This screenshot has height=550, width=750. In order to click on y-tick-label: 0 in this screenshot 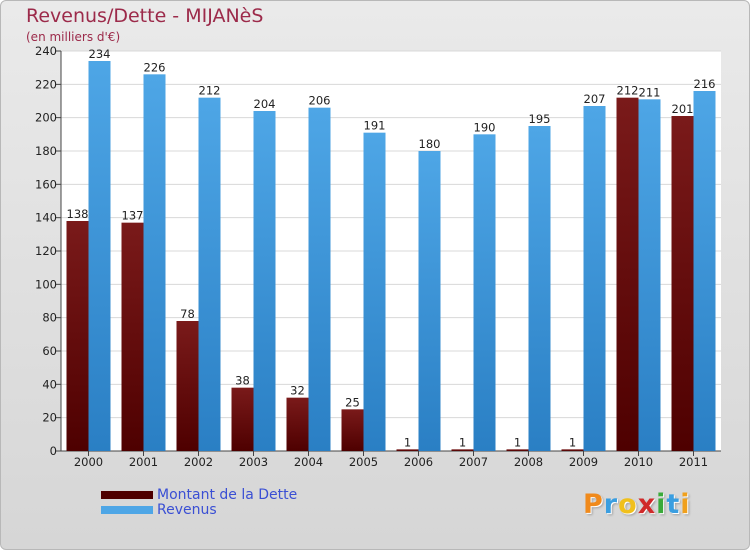, I will do `click(53, 451)`.